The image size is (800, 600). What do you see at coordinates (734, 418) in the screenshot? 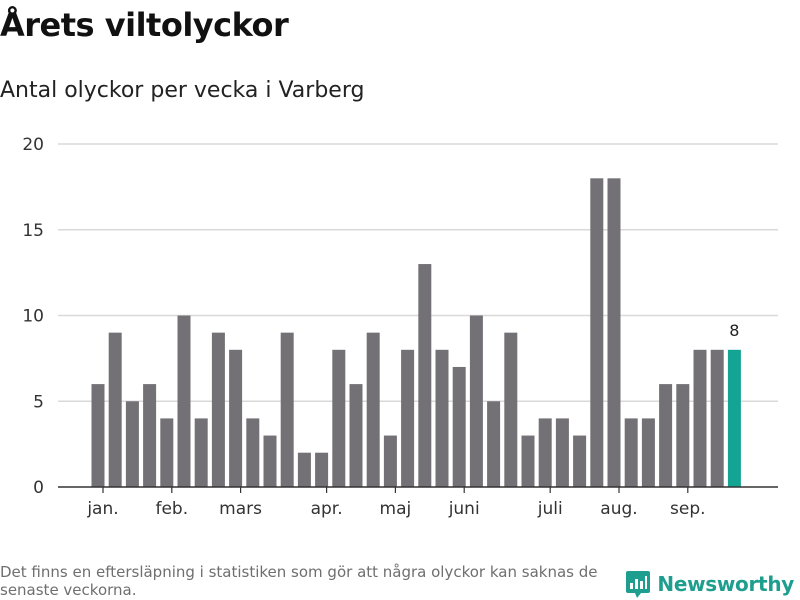
I see `bar-highlight` at bounding box center [734, 418].